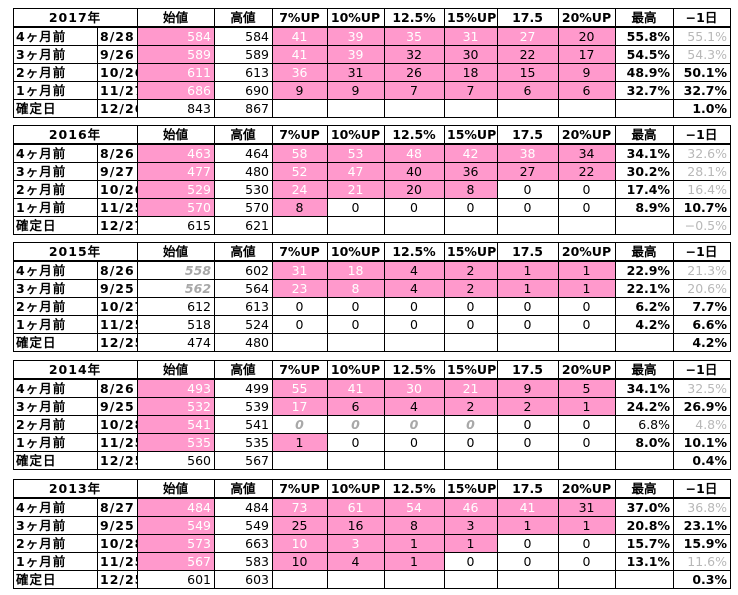 This screenshot has height=595, width=738. Describe the element at coordinates (702, 543) in the screenshot. I see `data-cell: 15.9%` at that location.